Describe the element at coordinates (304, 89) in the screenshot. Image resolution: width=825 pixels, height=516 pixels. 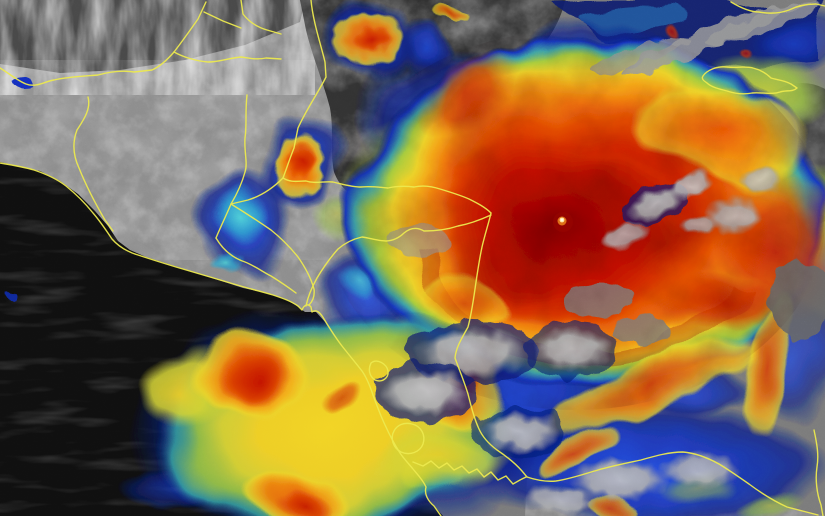
I see `coast-belize` at that location.